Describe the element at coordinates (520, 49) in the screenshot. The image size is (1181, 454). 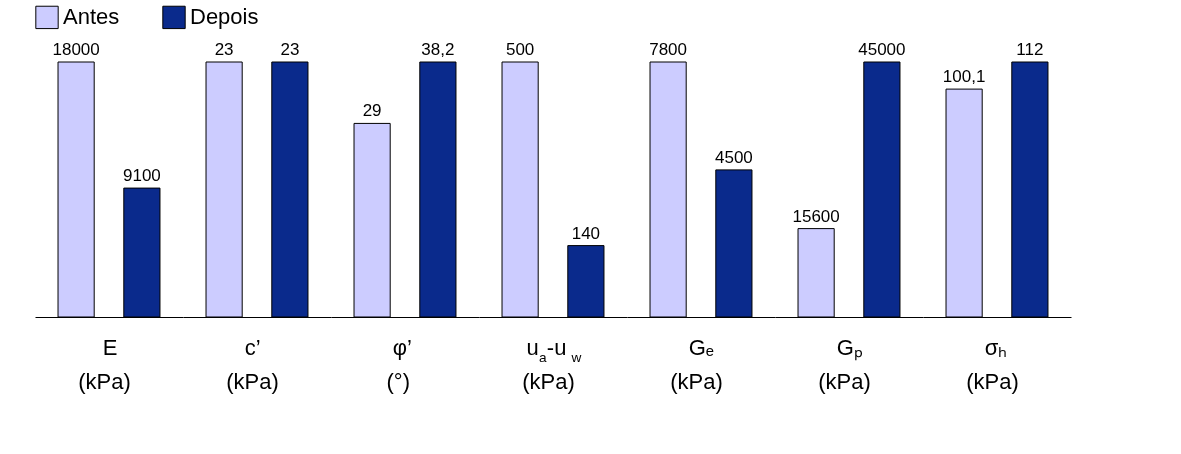
I see `data-label: 500` at that location.